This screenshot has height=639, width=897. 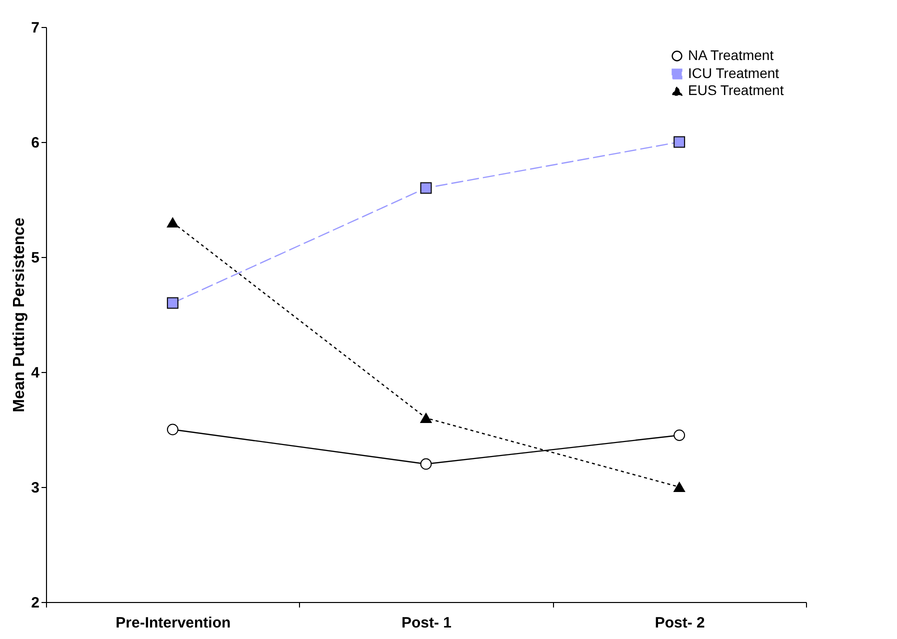 What do you see at coordinates (35, 258) in the screenshot?
I see `y-tick-label: 5` at bounding box center [35, 258].